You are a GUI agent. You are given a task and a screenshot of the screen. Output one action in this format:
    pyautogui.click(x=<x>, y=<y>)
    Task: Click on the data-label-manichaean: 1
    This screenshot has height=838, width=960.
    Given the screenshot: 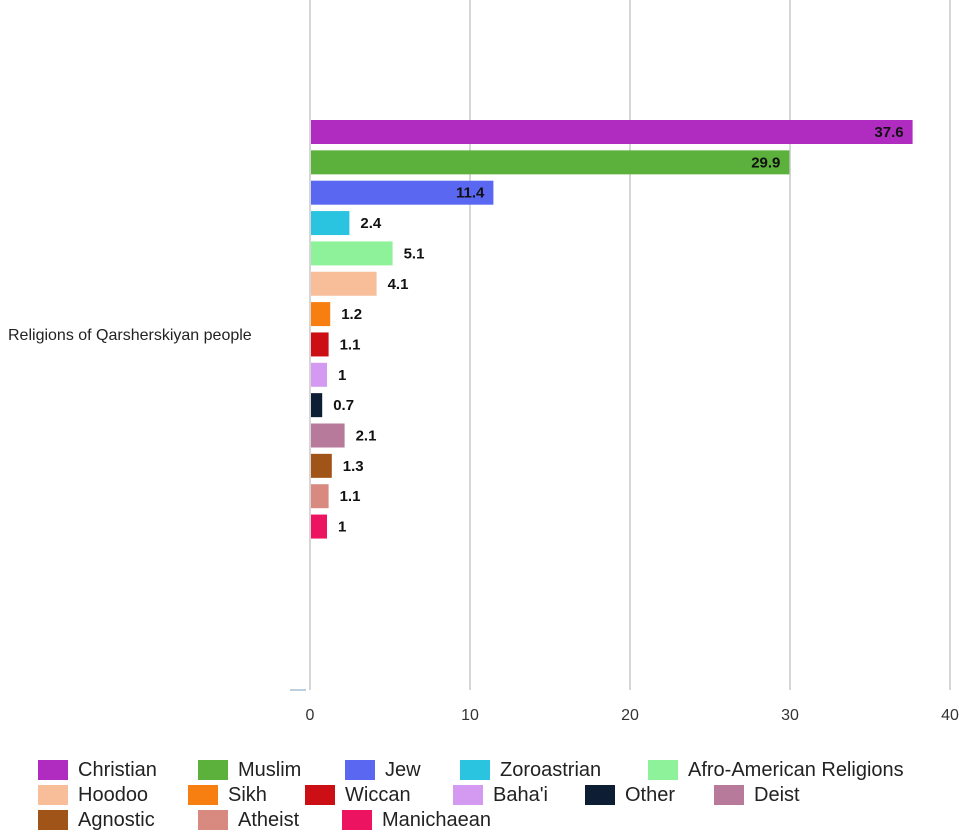 What is the action you would take?
    pyautogui.click(x=342, y=527)
    